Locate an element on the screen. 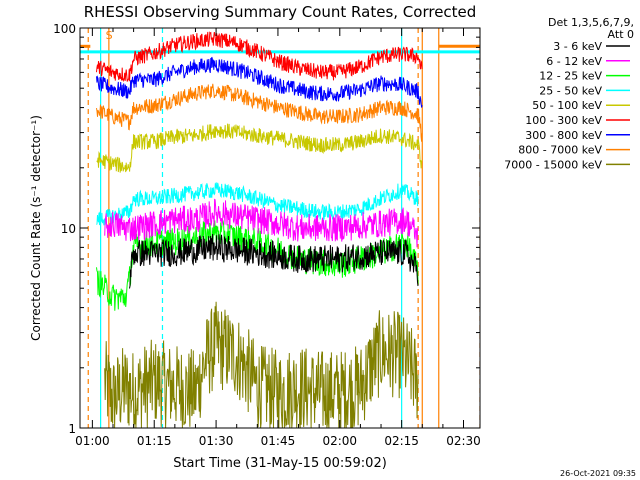 This screenshot has height=480, width=640. x-tick-label-2: 01:30 is located at coordinates (216, 441).